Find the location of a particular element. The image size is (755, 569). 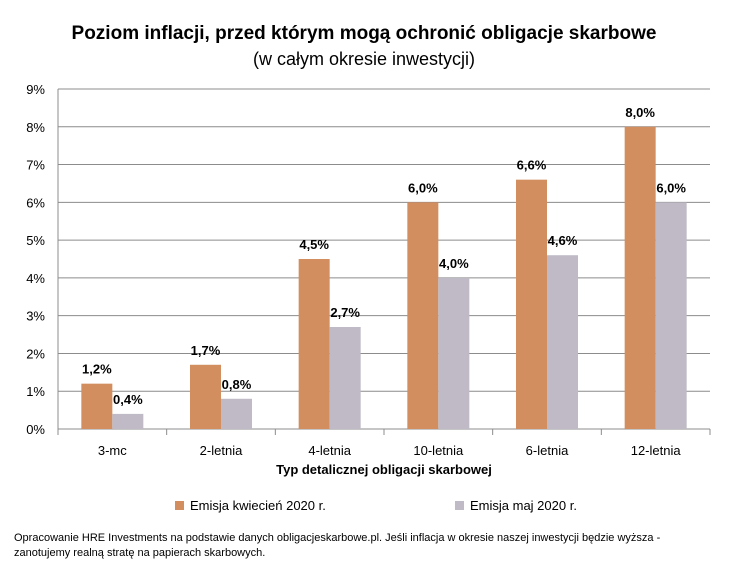

legend-swatch-kwiecien is located at coordinates (179, 505).